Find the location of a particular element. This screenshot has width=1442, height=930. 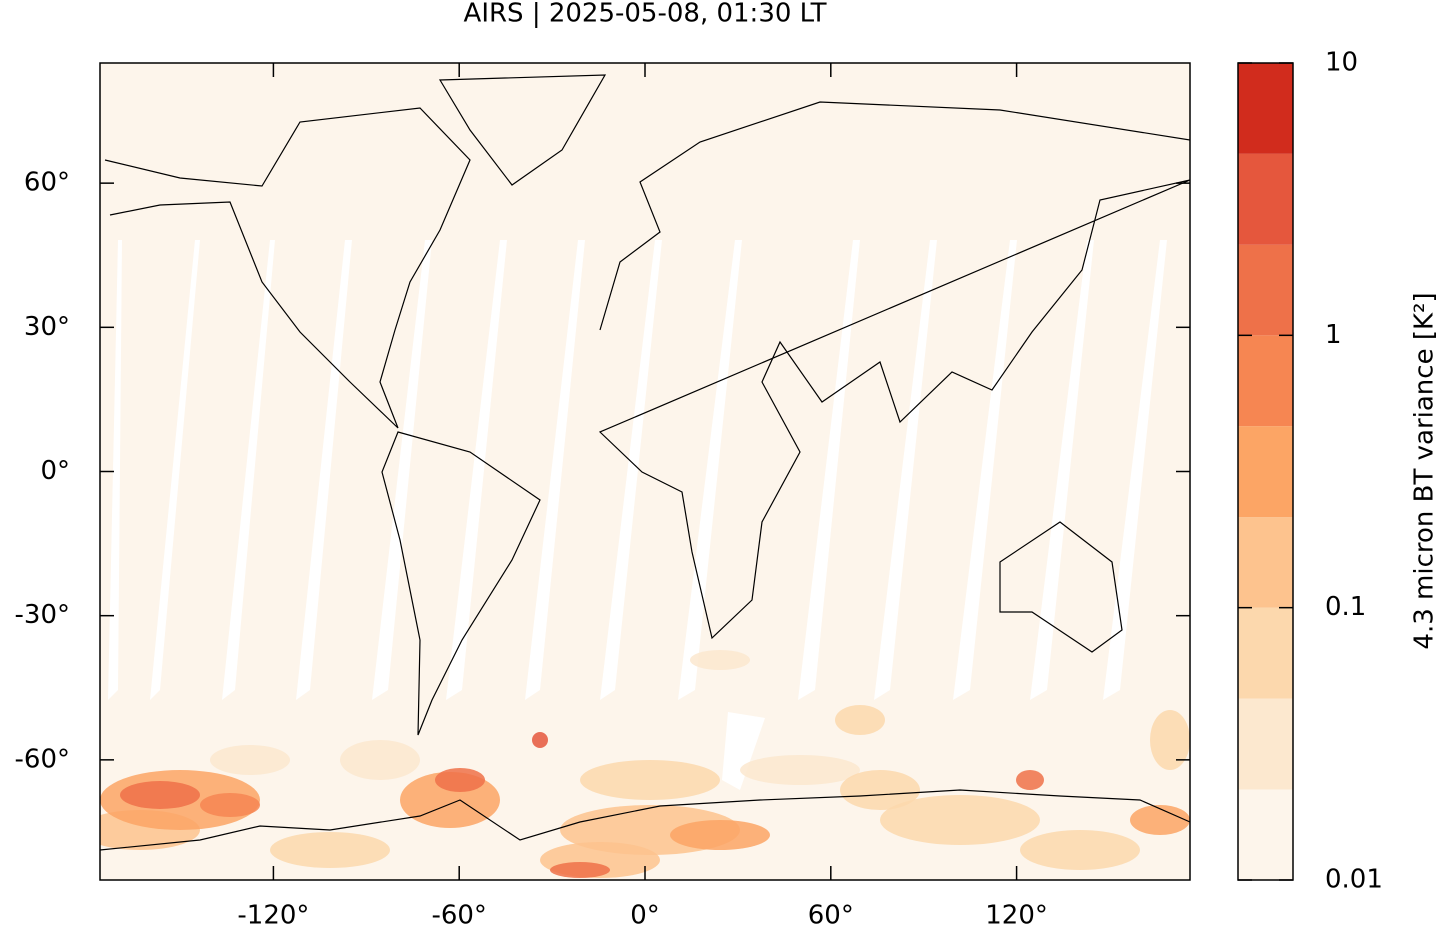

colorbar-tick-label: 1 is located at coordinates (1333, 335).